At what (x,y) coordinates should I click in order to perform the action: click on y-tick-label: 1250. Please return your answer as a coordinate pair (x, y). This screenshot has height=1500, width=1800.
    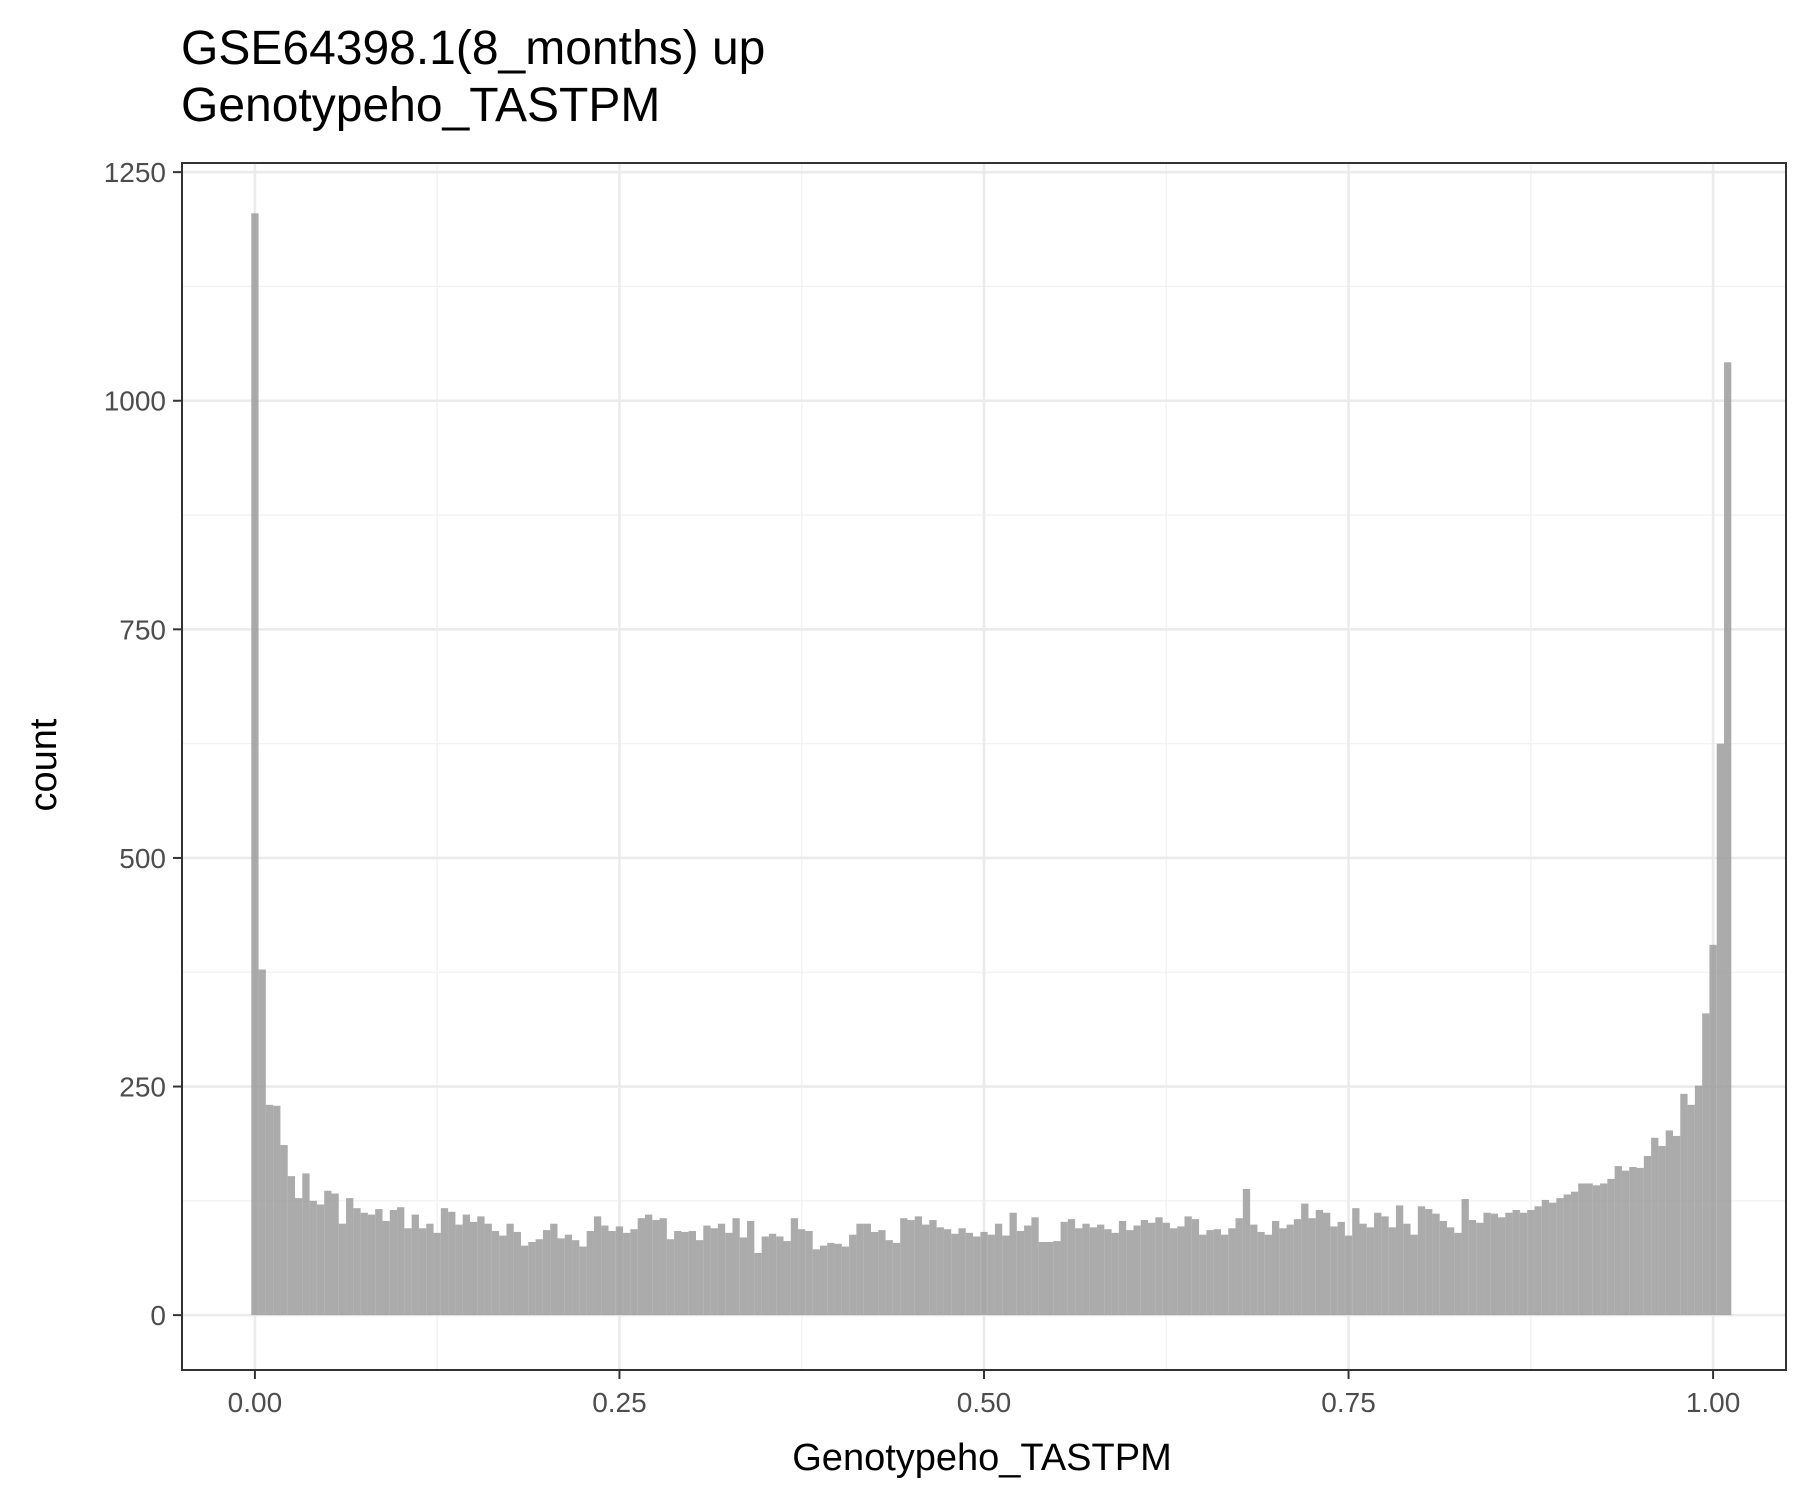
    Looking at the image, I should click on (135, 172).